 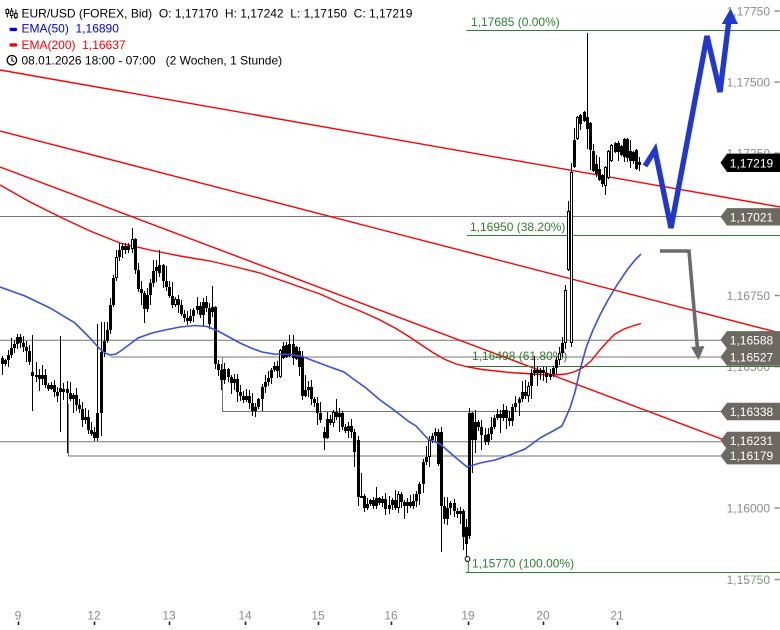 I want to click on svg-text: 15, so click(x=318, y=616).